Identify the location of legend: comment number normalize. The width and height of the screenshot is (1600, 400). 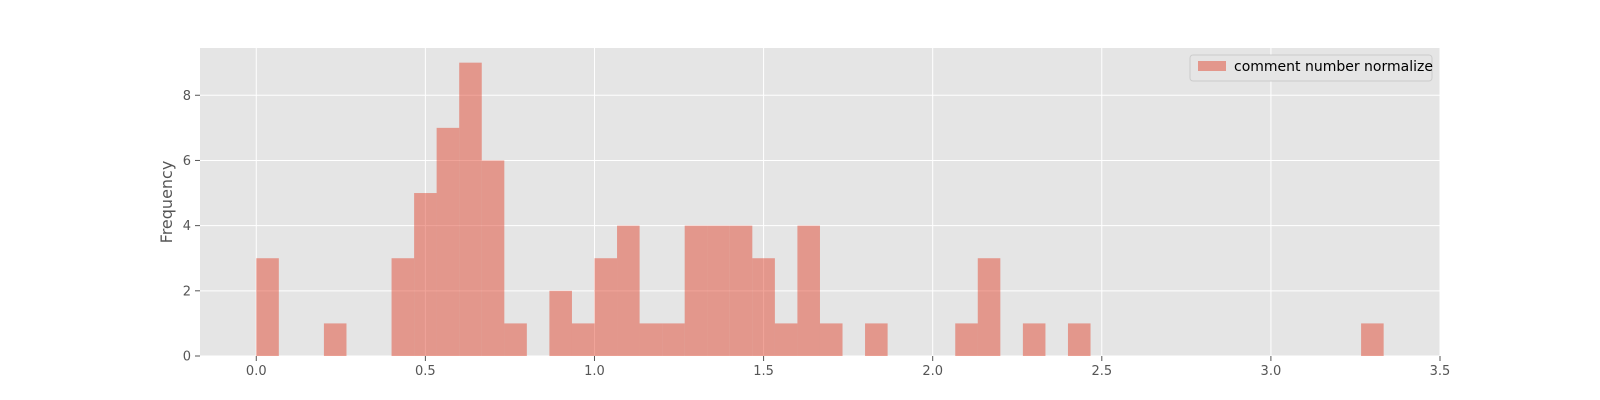
(1311, 68).